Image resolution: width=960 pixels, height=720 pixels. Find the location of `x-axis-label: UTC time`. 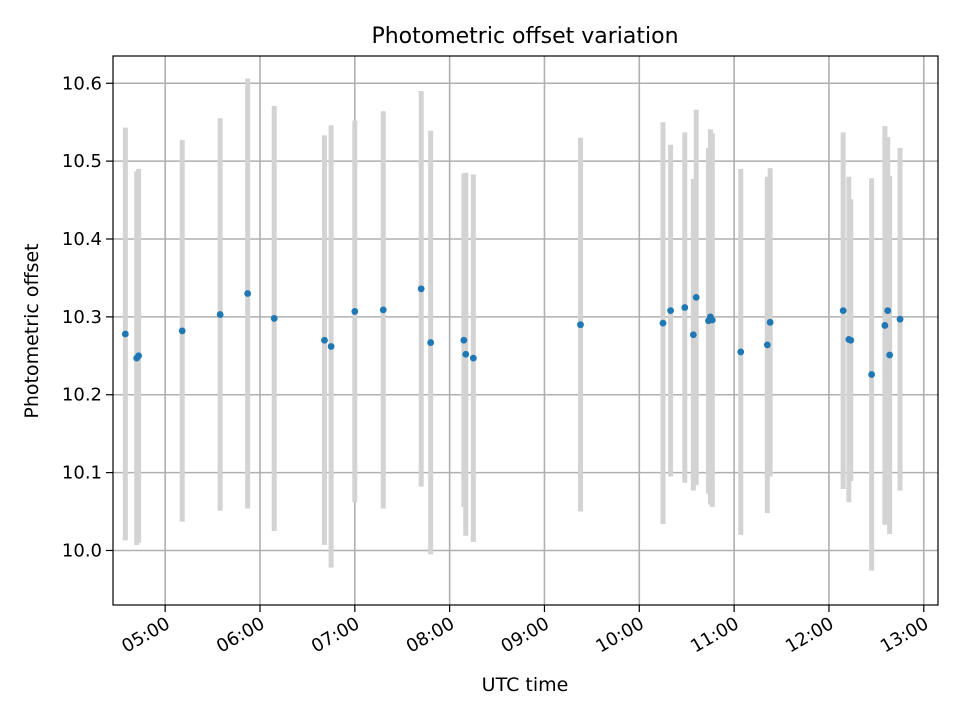

x-axis-label: UTC time is located at coordinates (525, 685).